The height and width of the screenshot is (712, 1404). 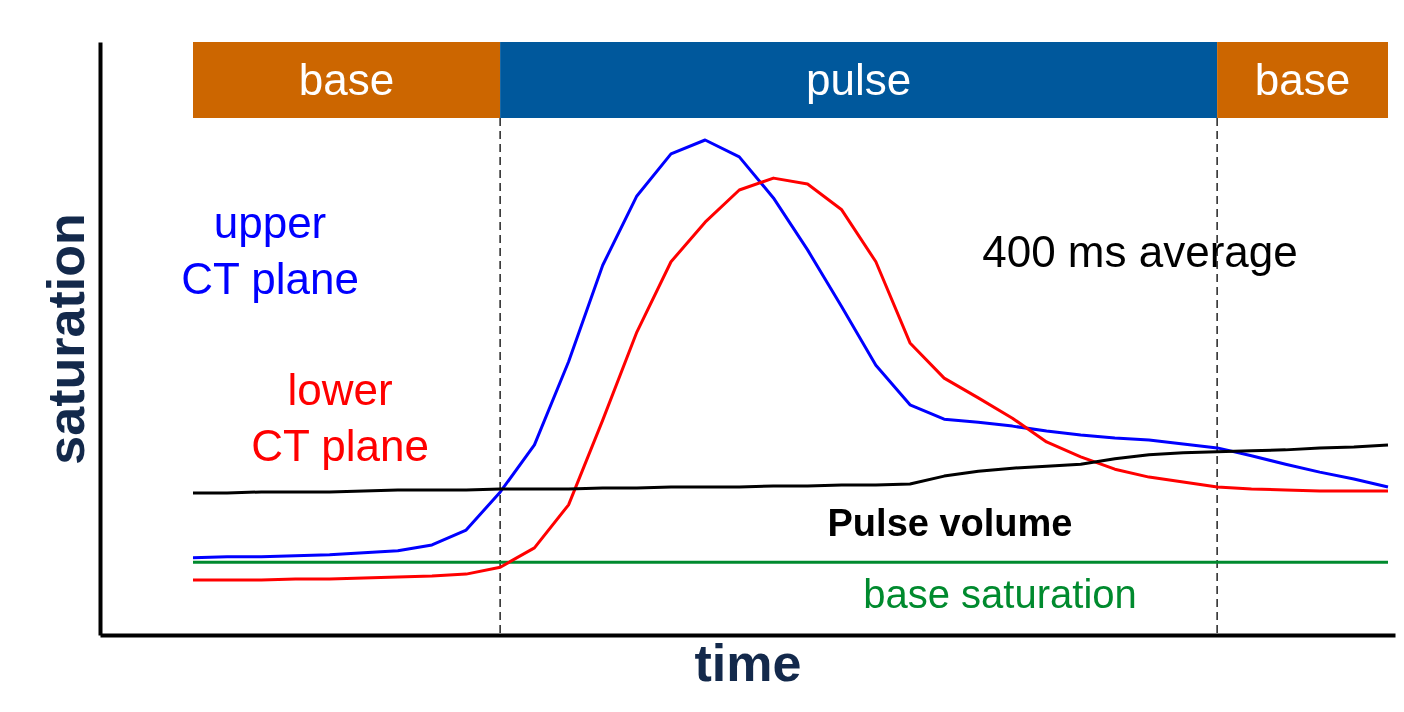 What do you see at coordinates (859, 79) in the screenshot?
I see `text: pulse` at bounding box center [859, 79].